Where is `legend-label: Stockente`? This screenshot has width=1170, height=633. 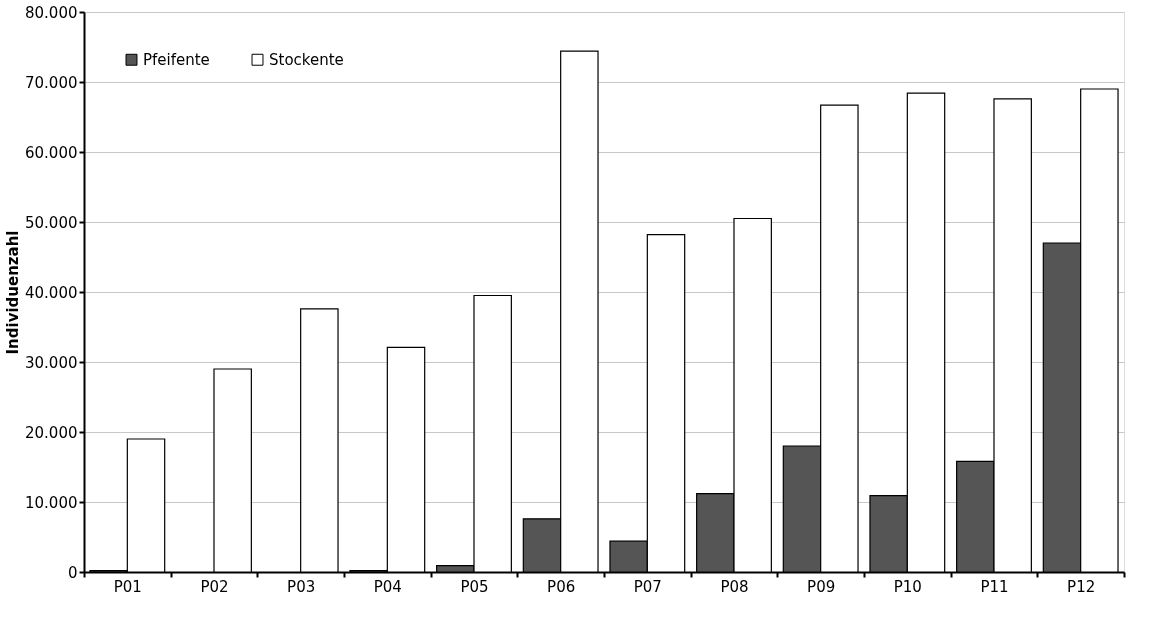
legend-label: Stockente is located at coordinates (306, 59).